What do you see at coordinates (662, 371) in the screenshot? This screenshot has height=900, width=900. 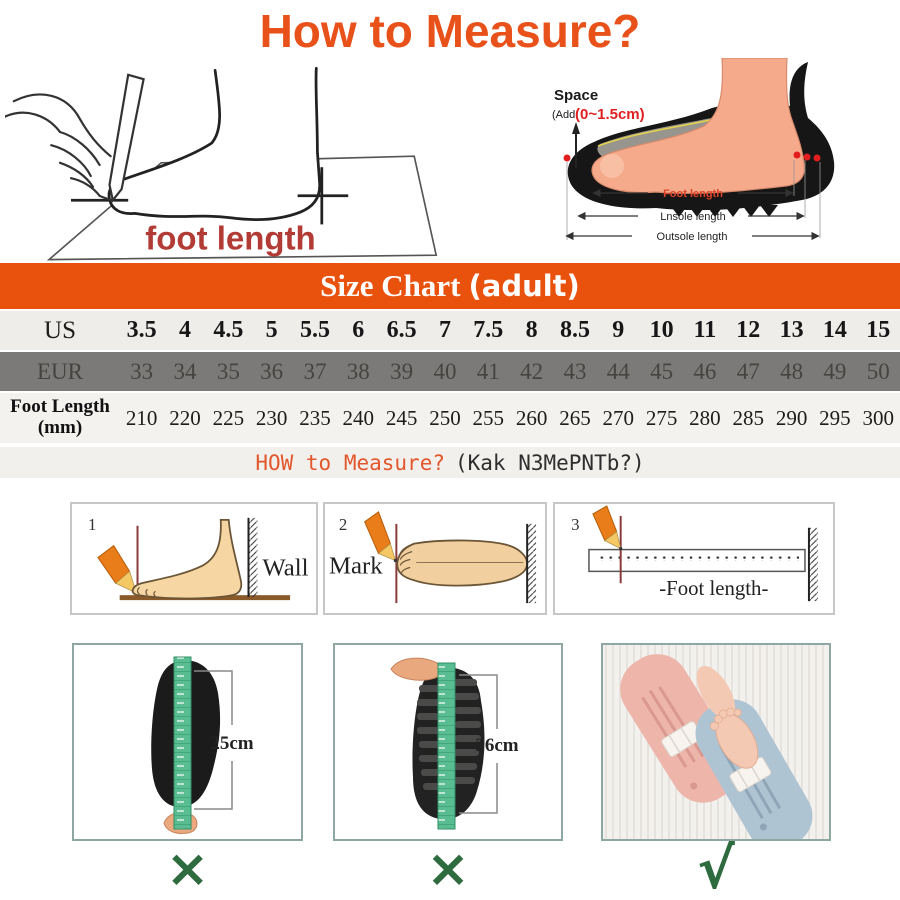 I see `eur-size-value: 45` at bounding box center [662, 371].